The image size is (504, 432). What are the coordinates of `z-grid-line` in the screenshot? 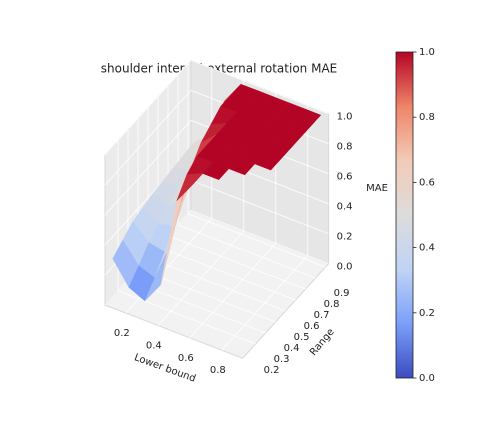 It's located at (216, 107).